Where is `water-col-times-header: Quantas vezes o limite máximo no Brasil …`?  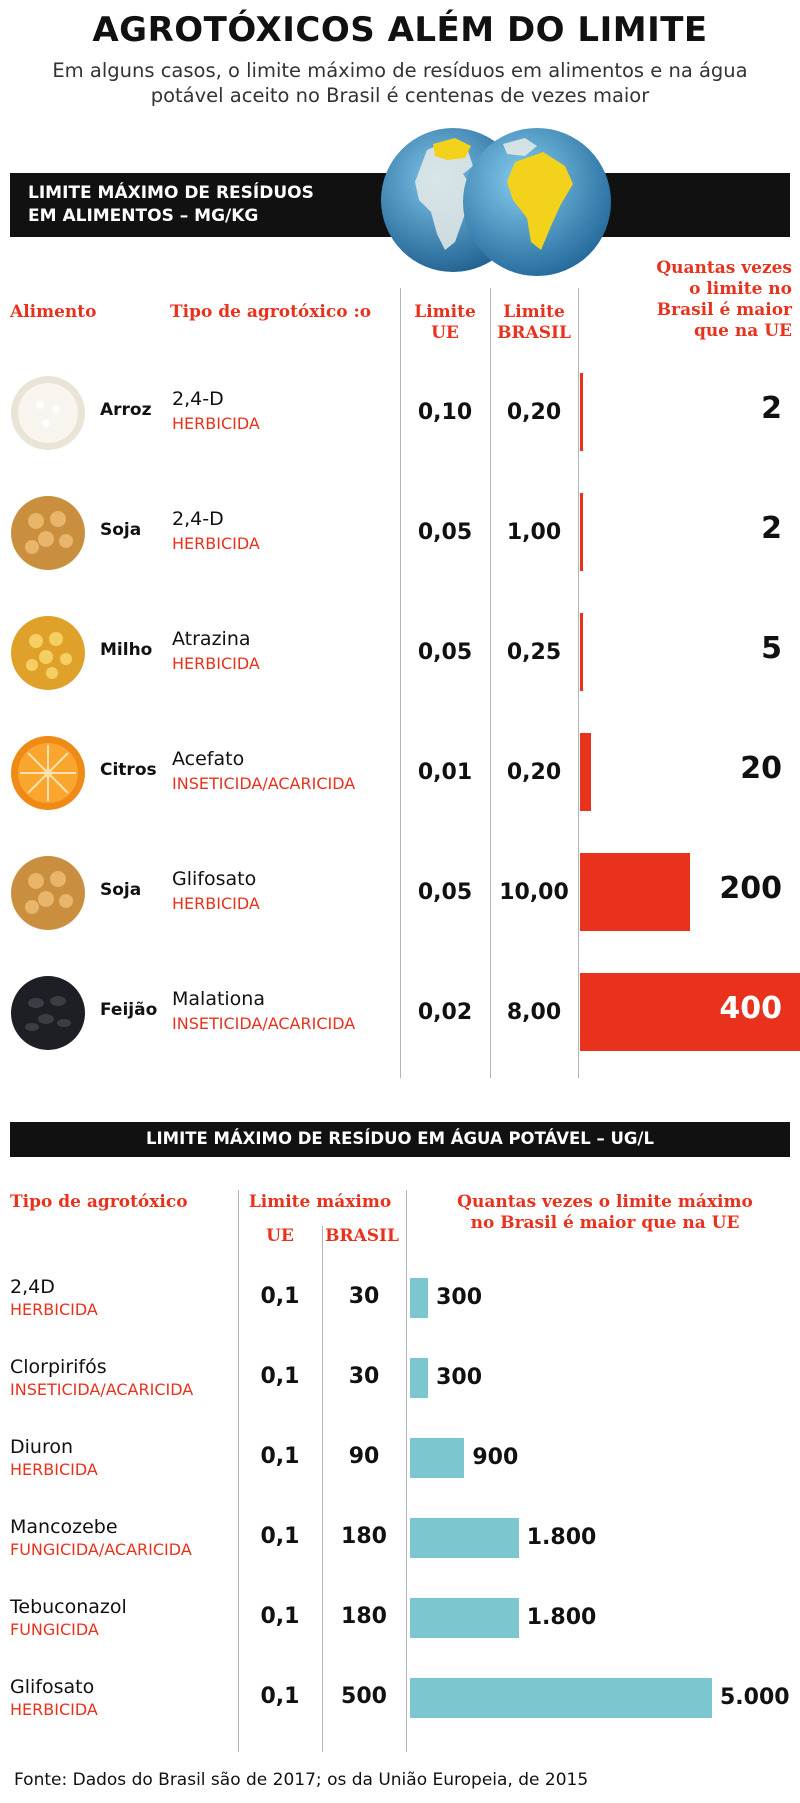
water-col-times-header: Quantas vezes o limite máximo no Brasil … is located at coordinates (605, 1212).